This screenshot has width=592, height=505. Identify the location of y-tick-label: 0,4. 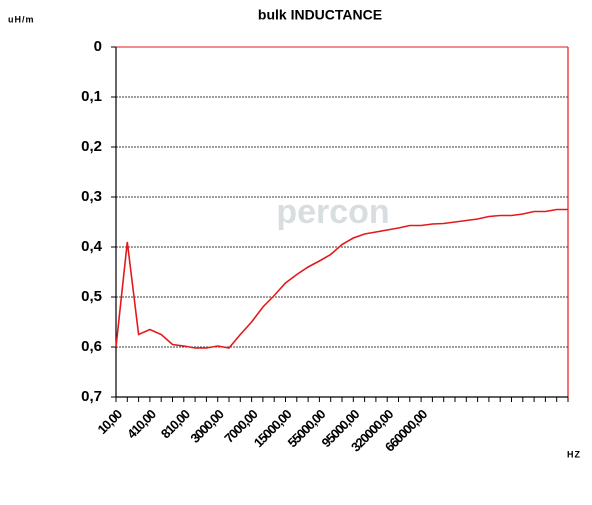
(92, 246).